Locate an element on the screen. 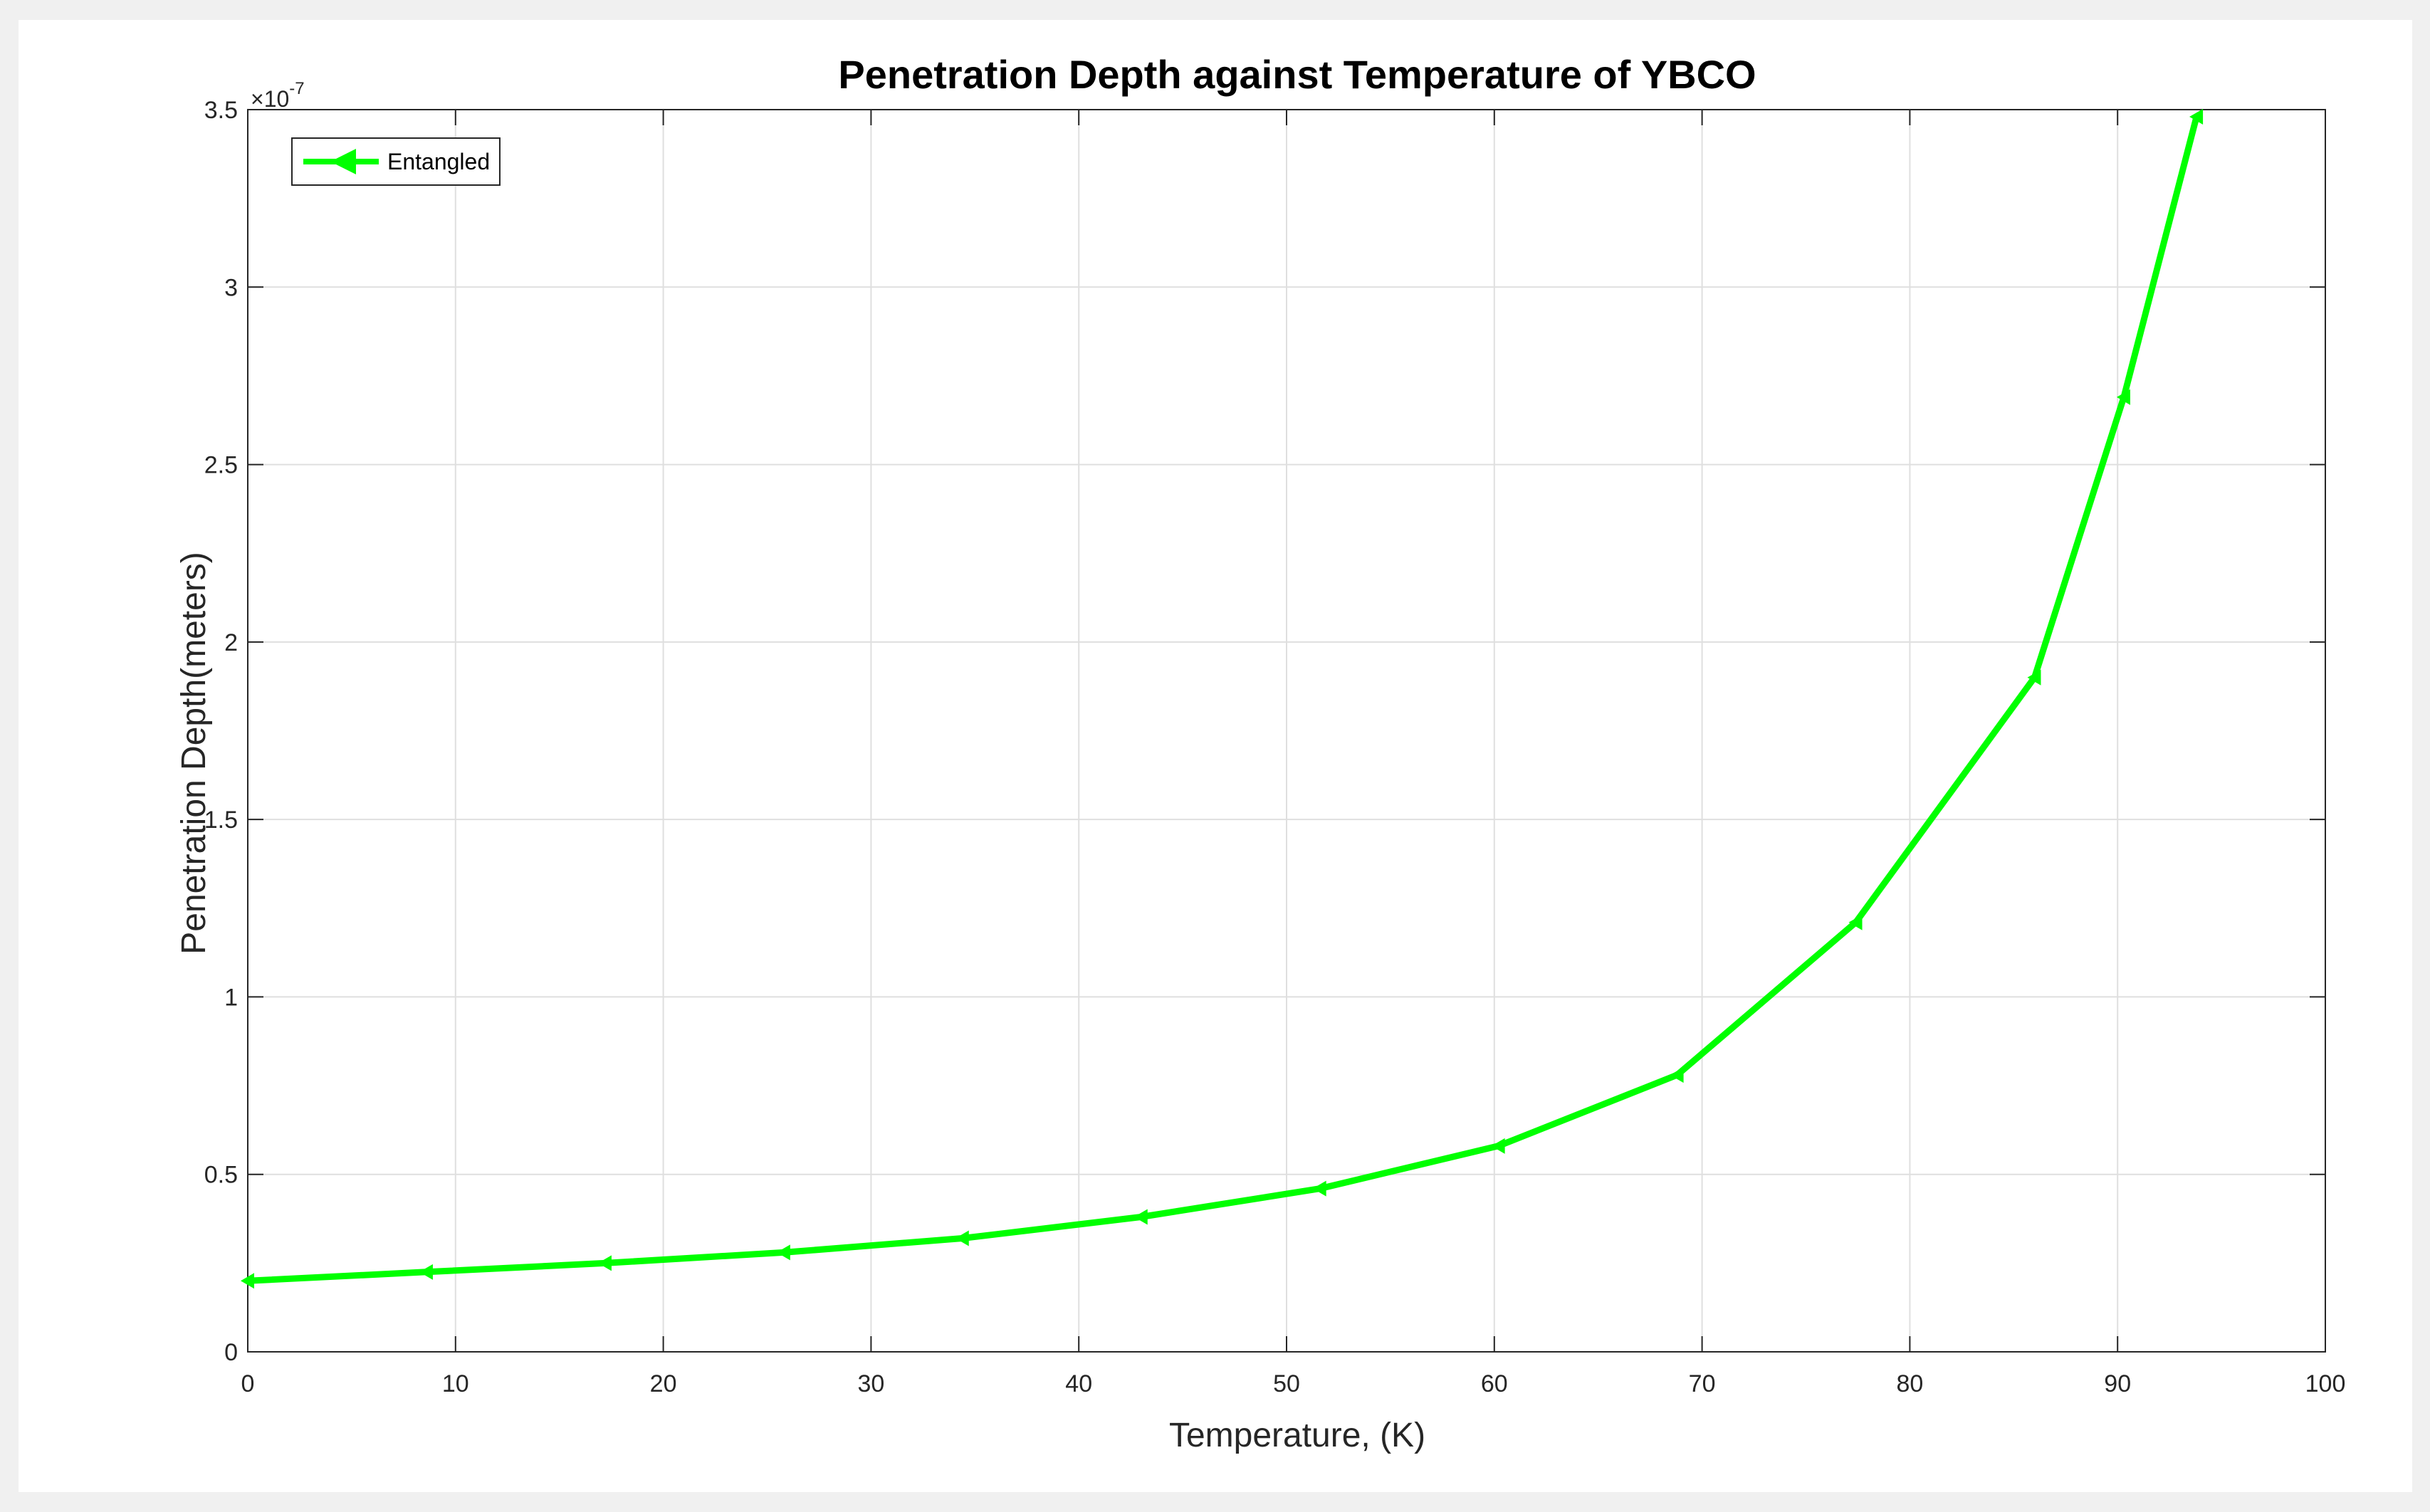 The width and height of the screenshot is (2430, 1512). x-tick-label-8: 80 is located at coordinates (1910, 1383).